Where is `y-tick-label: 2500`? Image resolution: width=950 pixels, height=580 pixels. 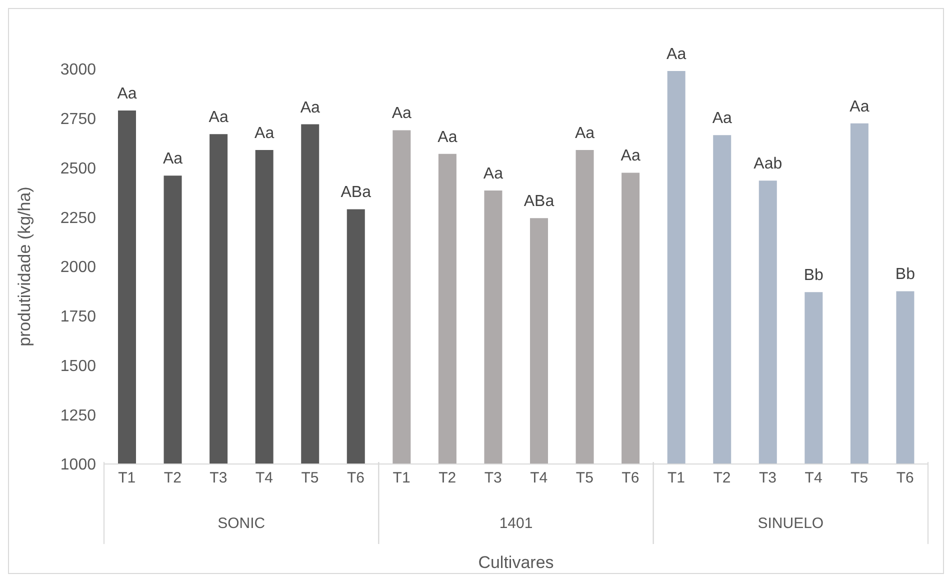
y-tick-label: 2500 is located at coordinates (78, 169).